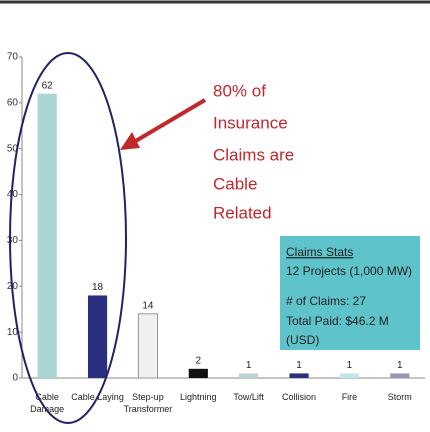  I want to click on x-tick-label: Storm, so click(400, 397).